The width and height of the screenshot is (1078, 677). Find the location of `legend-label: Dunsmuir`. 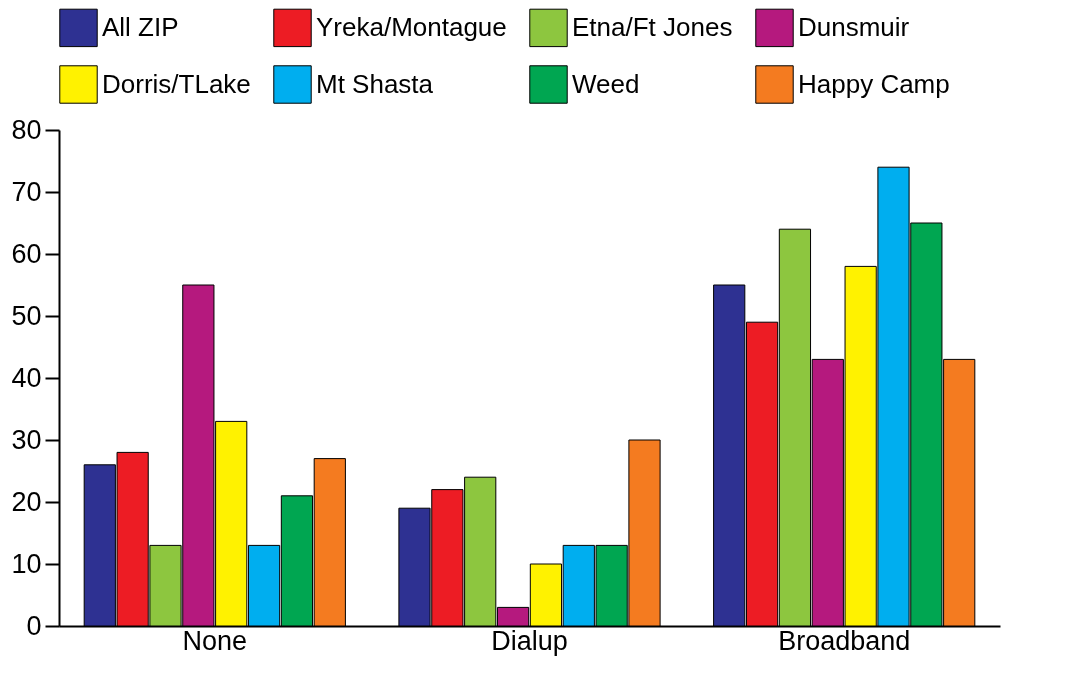

legend-label: Dunsmuir is located at coordinates (854, 26).